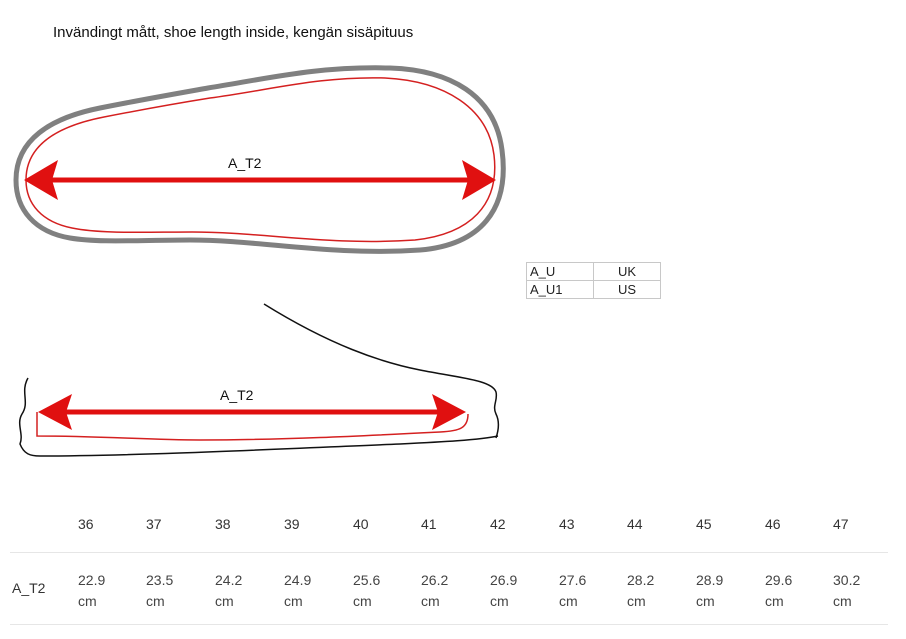 The width and height of the screenshot is (906, 639). What do you see at coordinates (704, 524) in the screenshot?
I see `size-header: 45` at bounding box center [704, 524].